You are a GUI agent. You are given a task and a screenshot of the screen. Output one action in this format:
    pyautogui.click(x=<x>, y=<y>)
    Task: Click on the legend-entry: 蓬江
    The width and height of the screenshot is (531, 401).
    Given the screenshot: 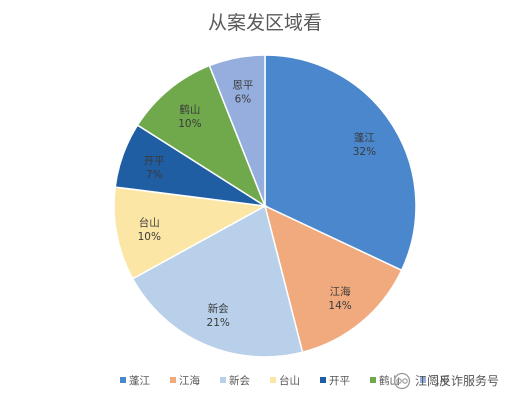 What is the action you would take?
    pyautogui.click(x=139, y=381)
    